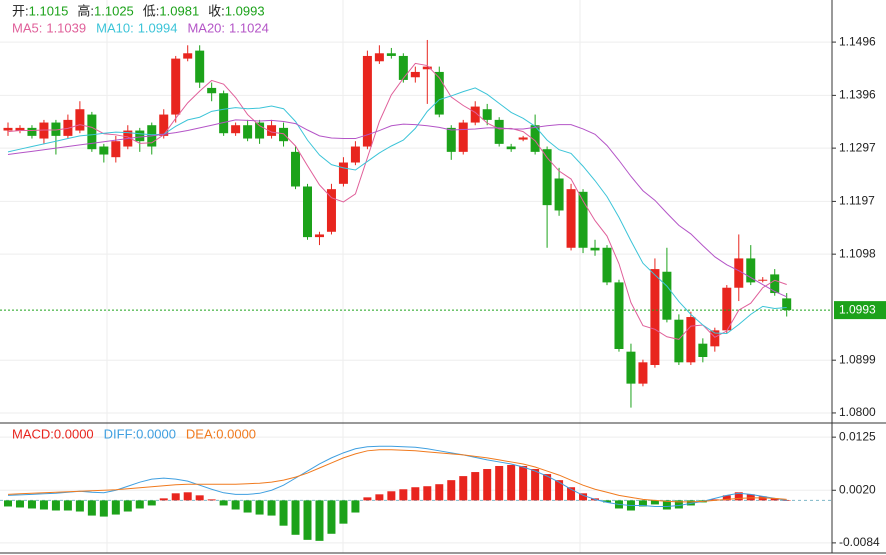 Image resolution: width=886 pixels, height=555 pixels. I want to click on ma-value: 1.0994, so click(158, 27).